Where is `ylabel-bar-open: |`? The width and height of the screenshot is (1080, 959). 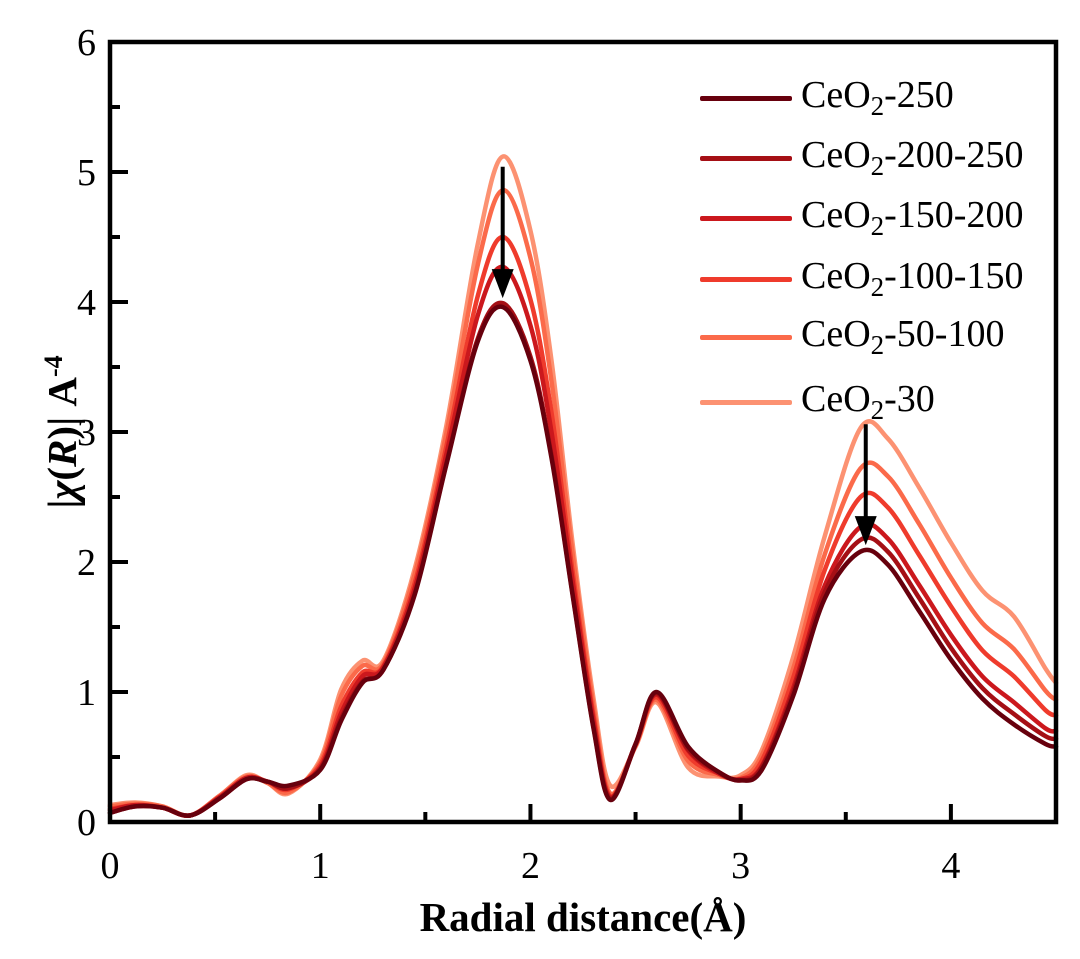
ylabel-bar-open: | is located at coordinates (62, 504).